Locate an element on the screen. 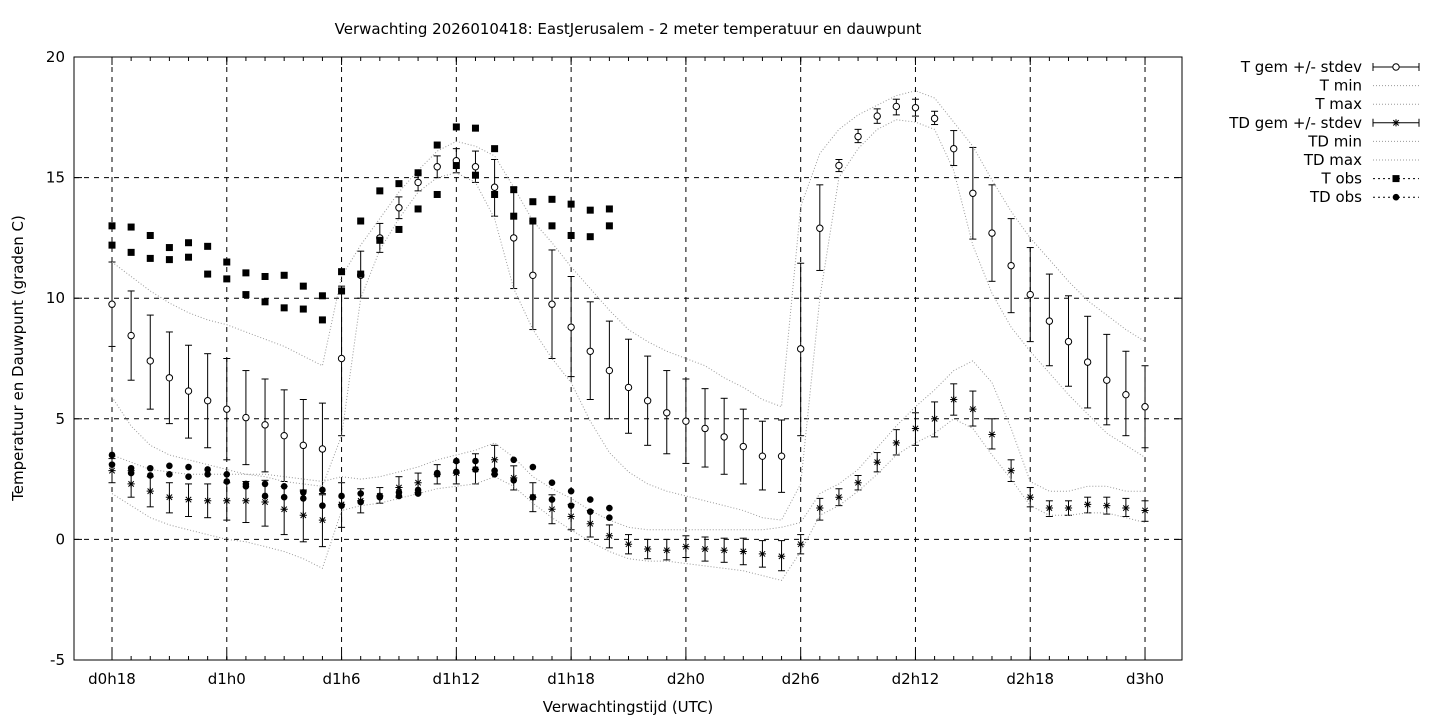 This screenshot has height=720, width=1440. y-tick-label: 5 is located at coordinates (60, 419).